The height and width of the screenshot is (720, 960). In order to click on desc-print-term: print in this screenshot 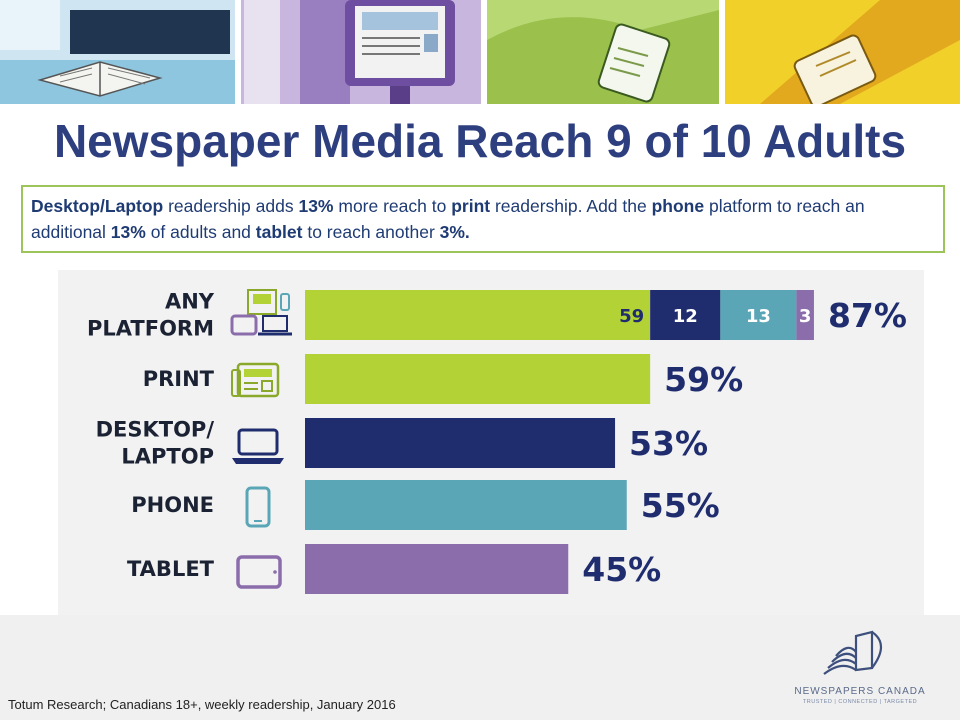, I will do `click(471, 206)`.